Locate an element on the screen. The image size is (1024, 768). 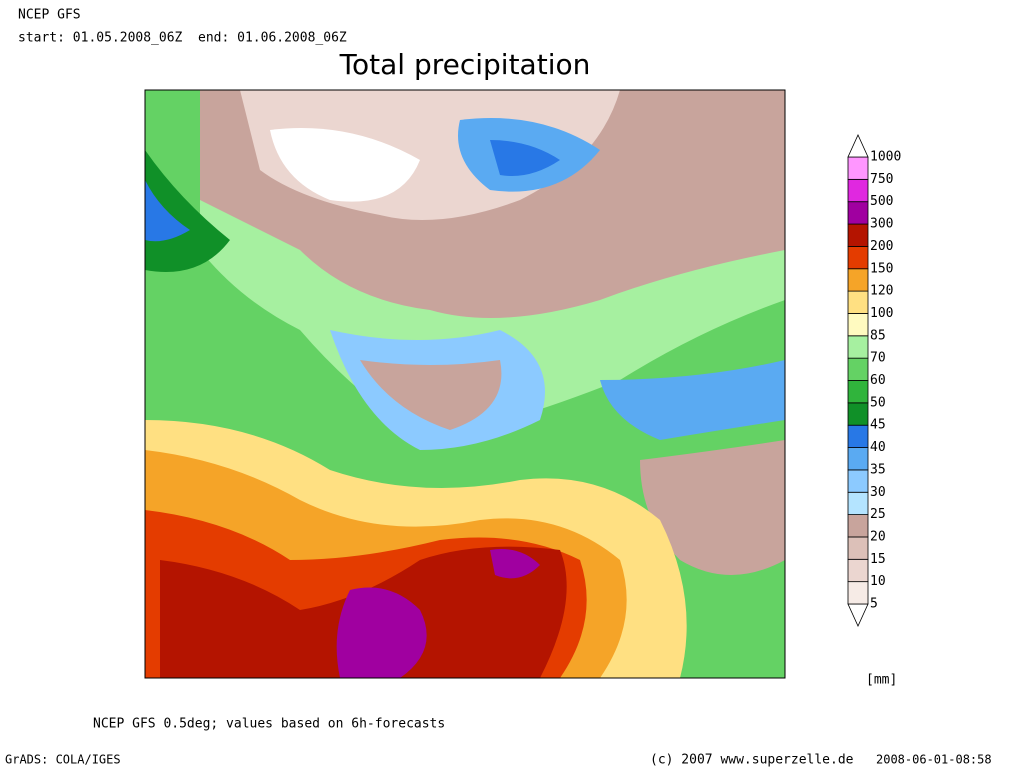
colorbar-label: 15 is located at coordinates (878, 559).